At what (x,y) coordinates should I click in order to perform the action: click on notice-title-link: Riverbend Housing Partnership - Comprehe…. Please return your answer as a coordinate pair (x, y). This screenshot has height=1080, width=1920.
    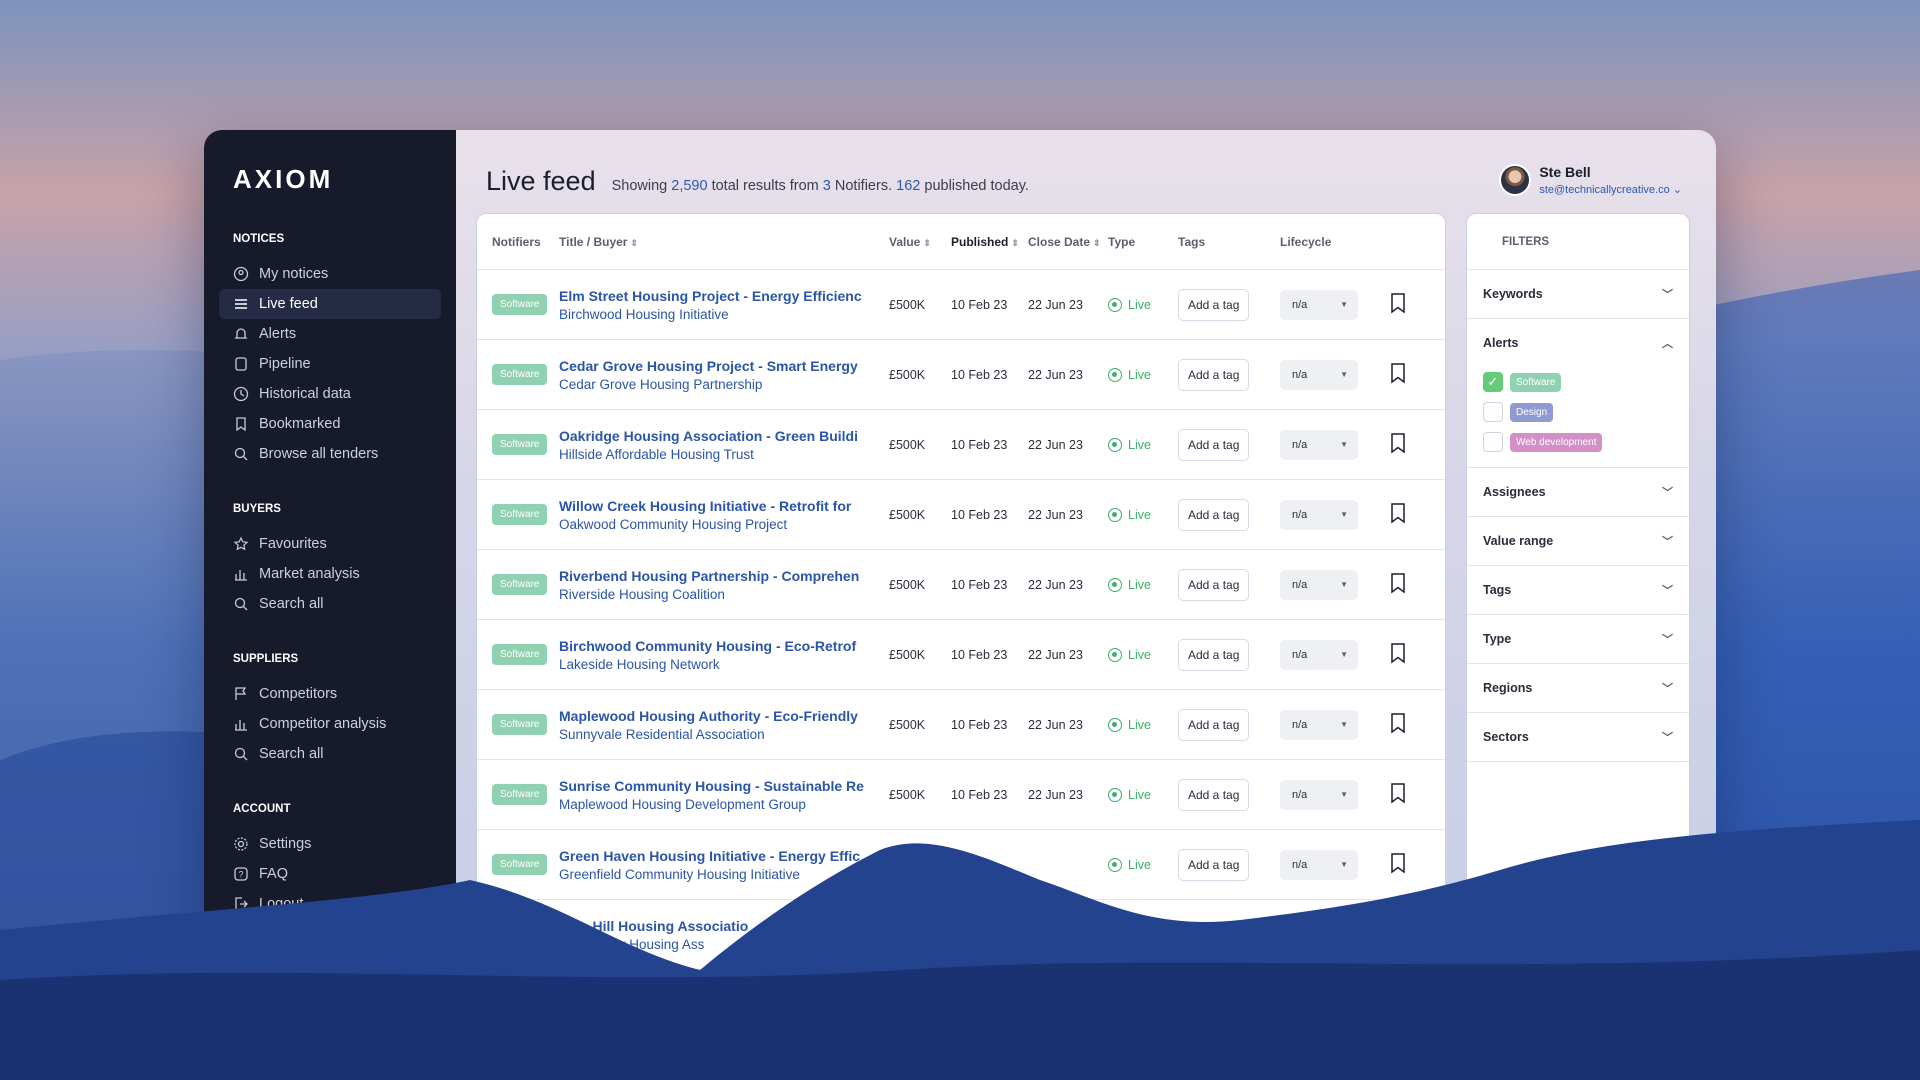
    Looking at the image, I should click on (709, 575).